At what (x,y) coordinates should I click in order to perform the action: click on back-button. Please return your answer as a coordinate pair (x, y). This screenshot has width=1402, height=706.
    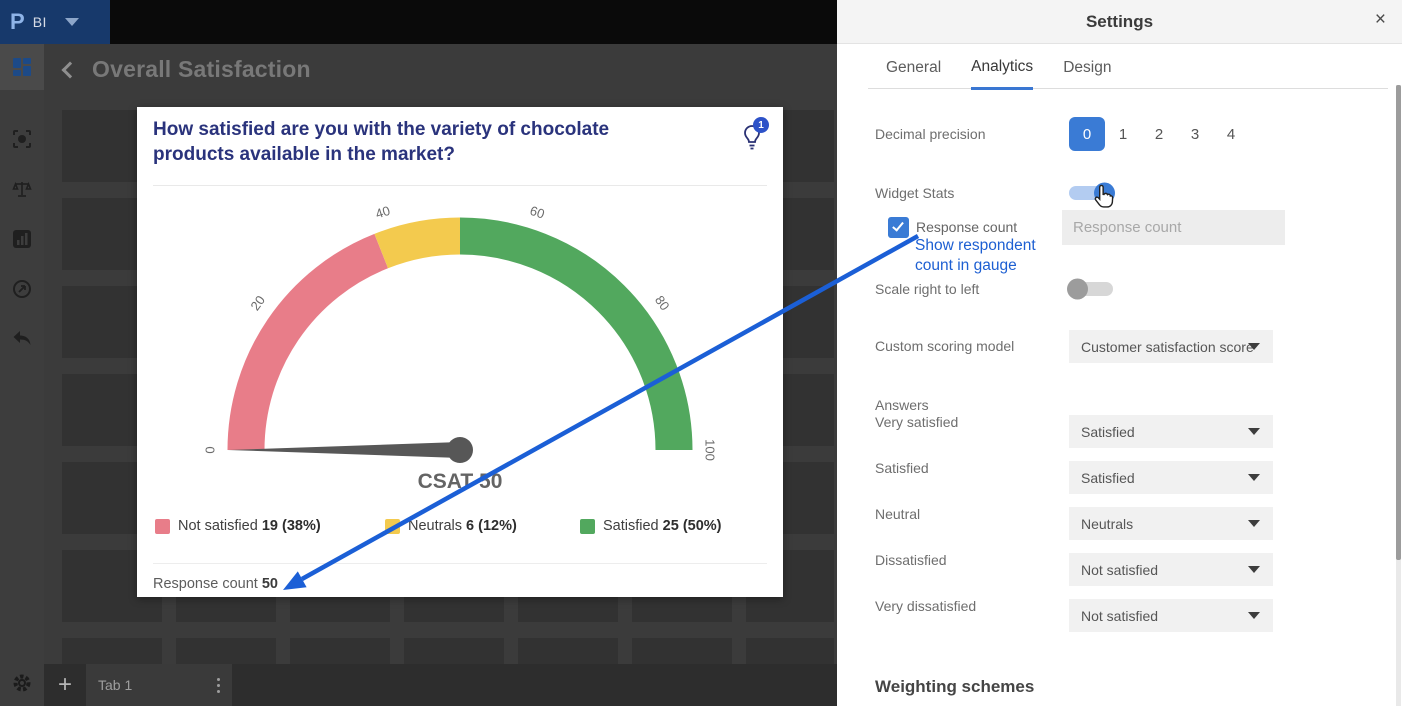
    Looking at the image, I should click on (70, 69).